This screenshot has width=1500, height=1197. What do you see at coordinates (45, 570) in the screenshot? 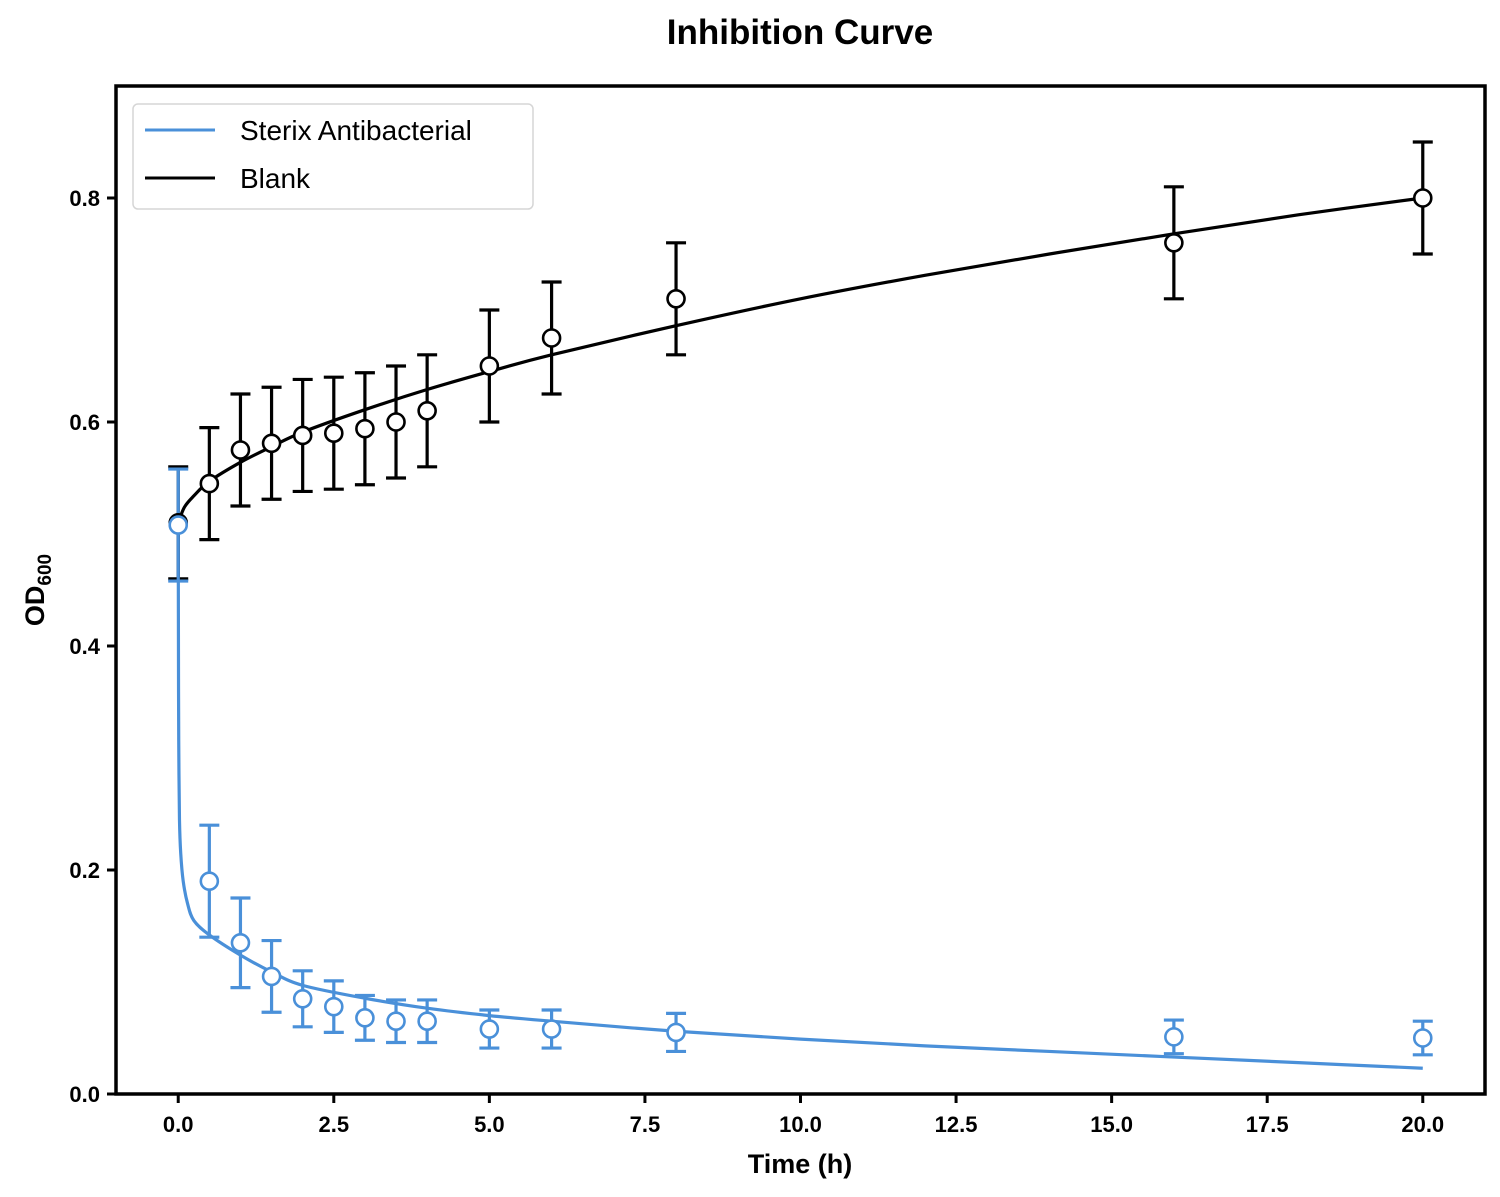
I see `y-axis-label-subscript: 600` at bounding box center [45, 570].